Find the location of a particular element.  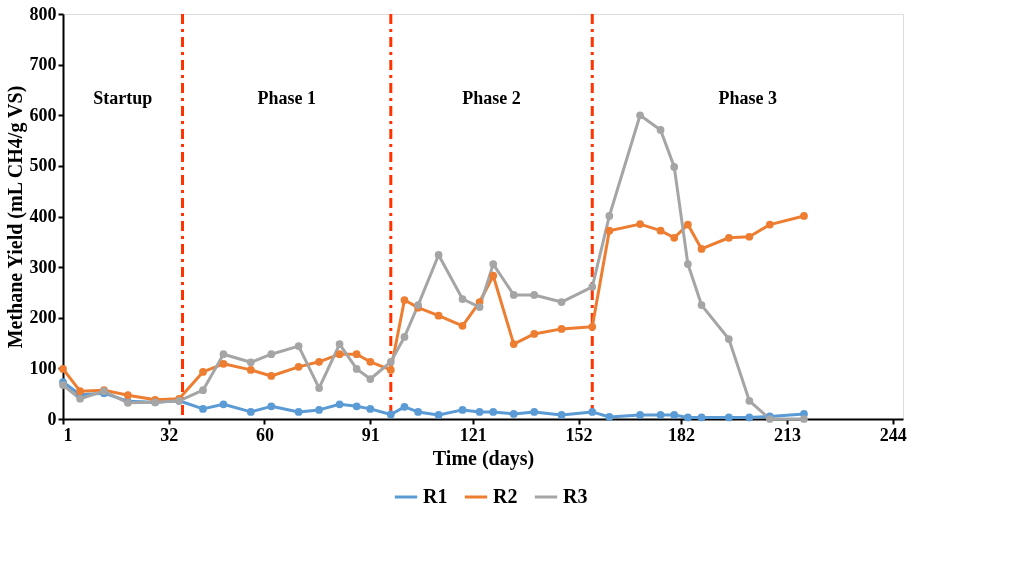

y-tick-label: 400 is located at coordinates (43, 216).